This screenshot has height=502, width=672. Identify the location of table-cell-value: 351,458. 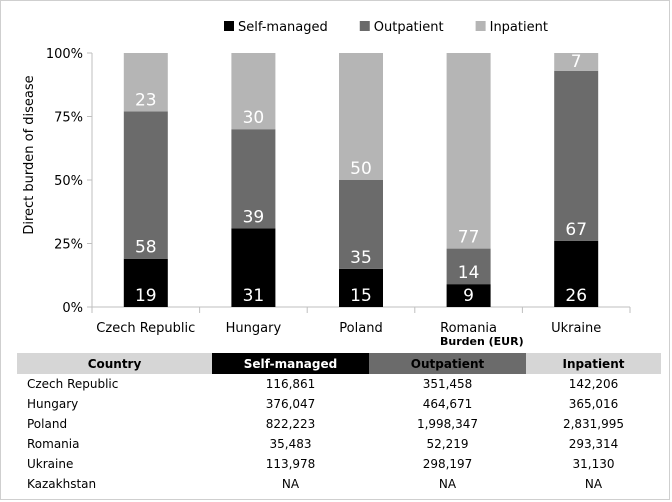
(447, 384).